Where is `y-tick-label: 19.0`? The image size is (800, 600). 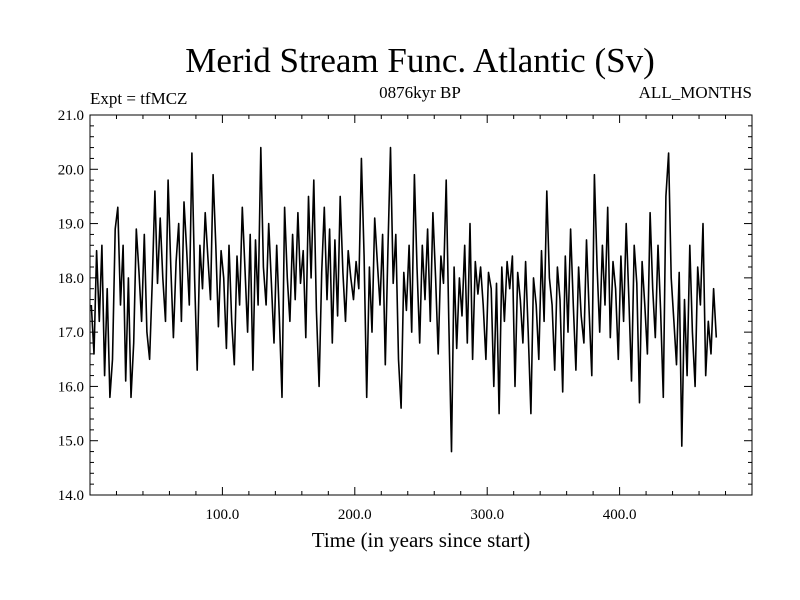
y-tick-label: 19.0 is located at coordinates (71, 225).